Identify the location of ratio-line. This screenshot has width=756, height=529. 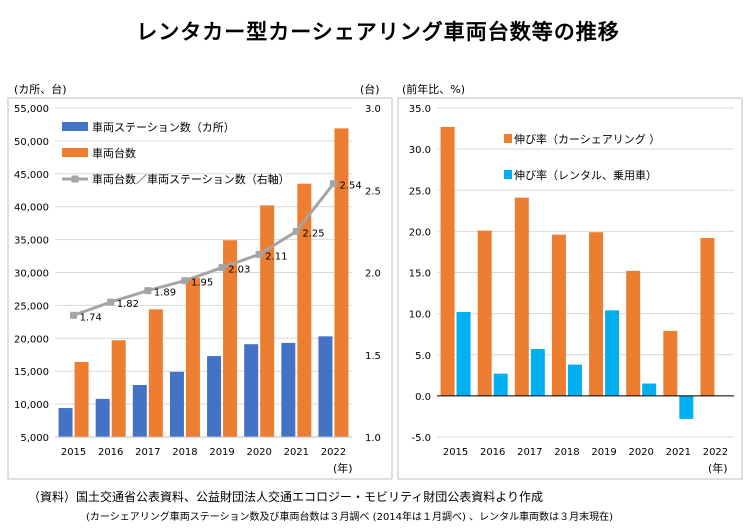
(204, 249).